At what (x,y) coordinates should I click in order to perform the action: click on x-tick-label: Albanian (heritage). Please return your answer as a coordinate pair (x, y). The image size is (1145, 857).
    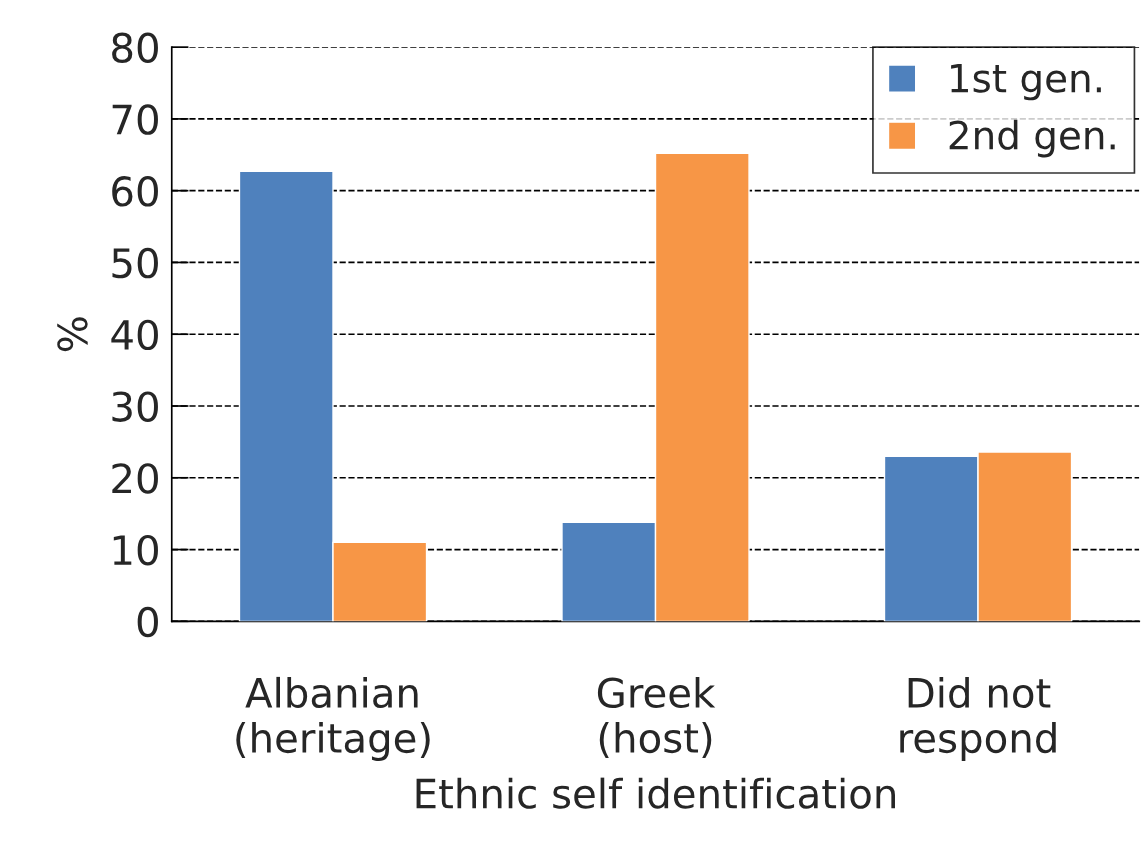
    Looking at the image, I should click on (333, 718).